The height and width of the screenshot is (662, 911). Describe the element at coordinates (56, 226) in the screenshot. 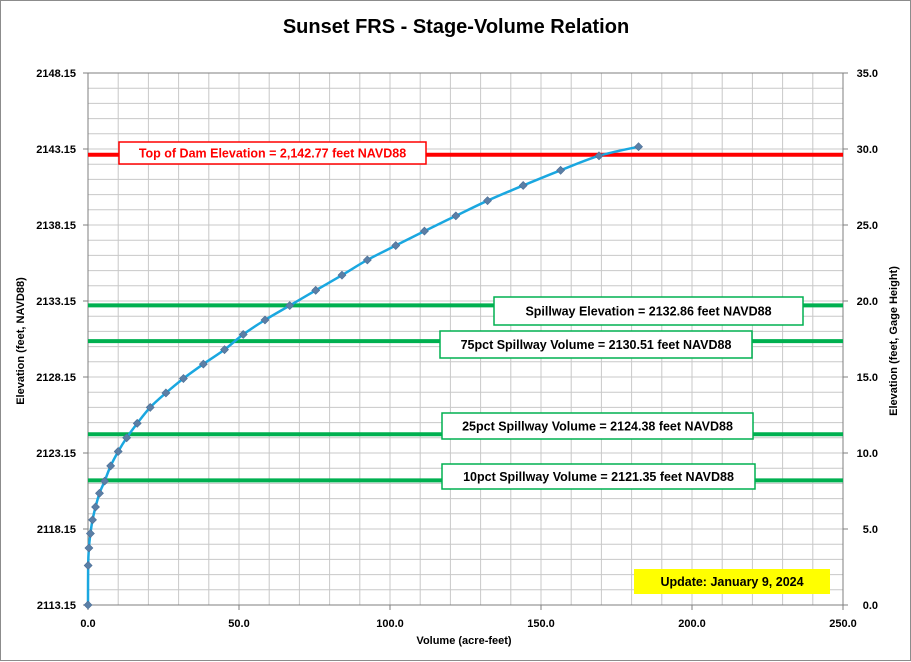

I see `y-tick-label: 2138.15` at that location.